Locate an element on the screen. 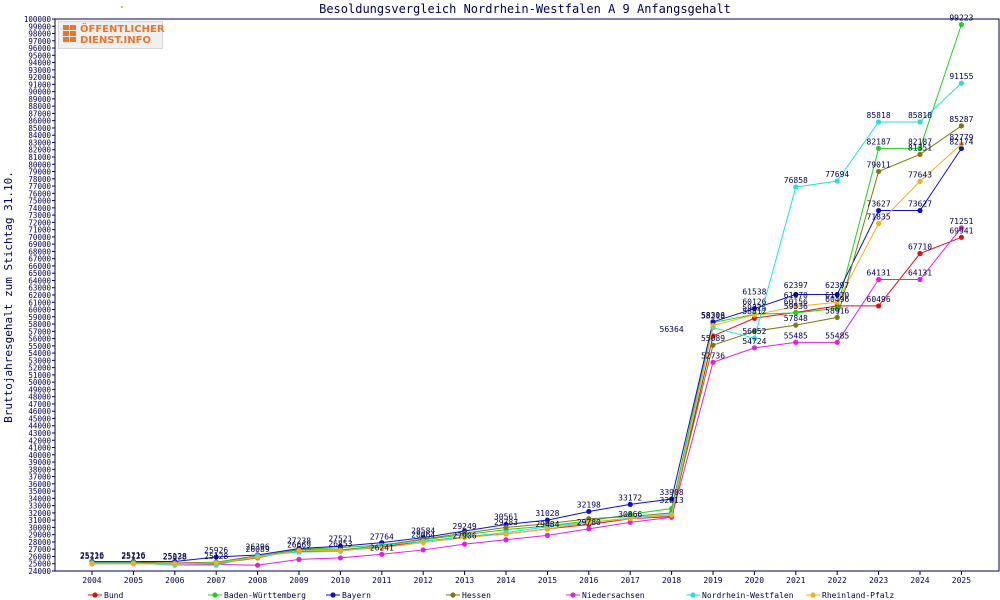  data-label: 58812 is located at coordinates (754, 311).